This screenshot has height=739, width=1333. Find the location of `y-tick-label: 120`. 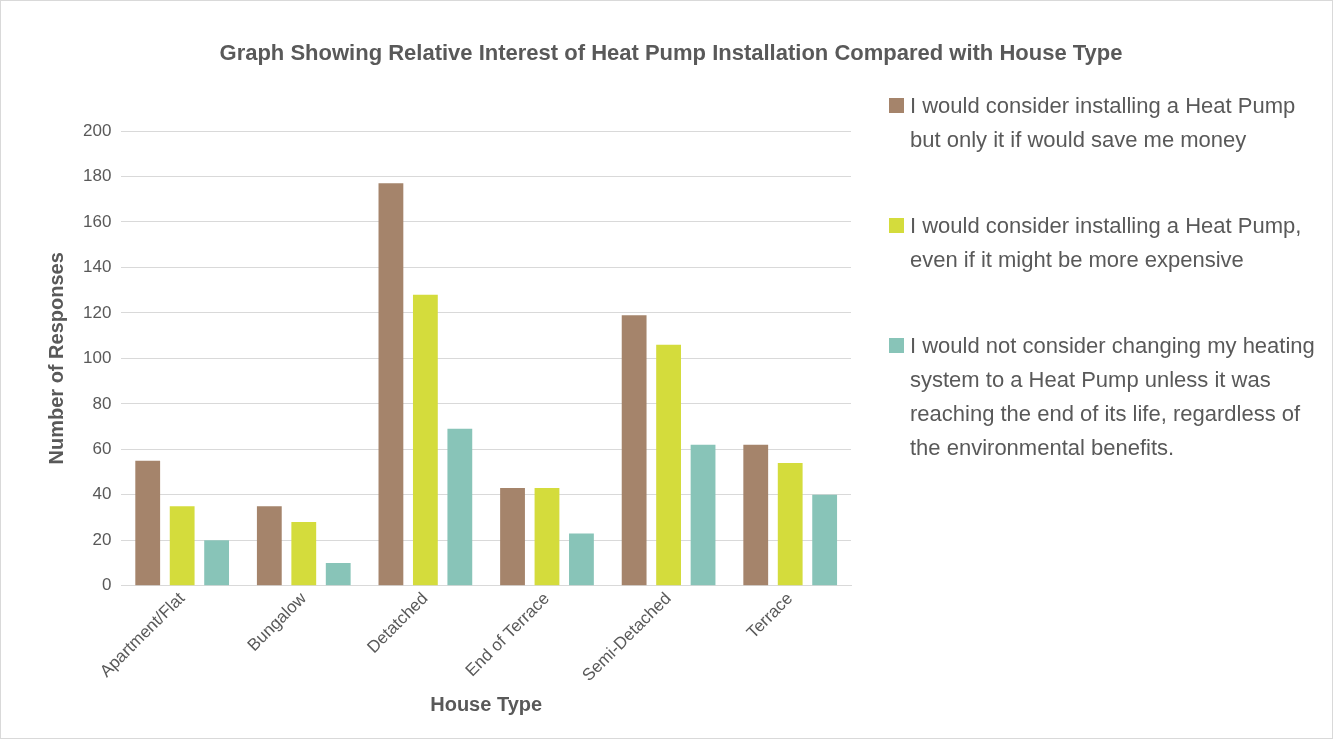

y-tick-label: 120 is located at coordinates (97, 312).